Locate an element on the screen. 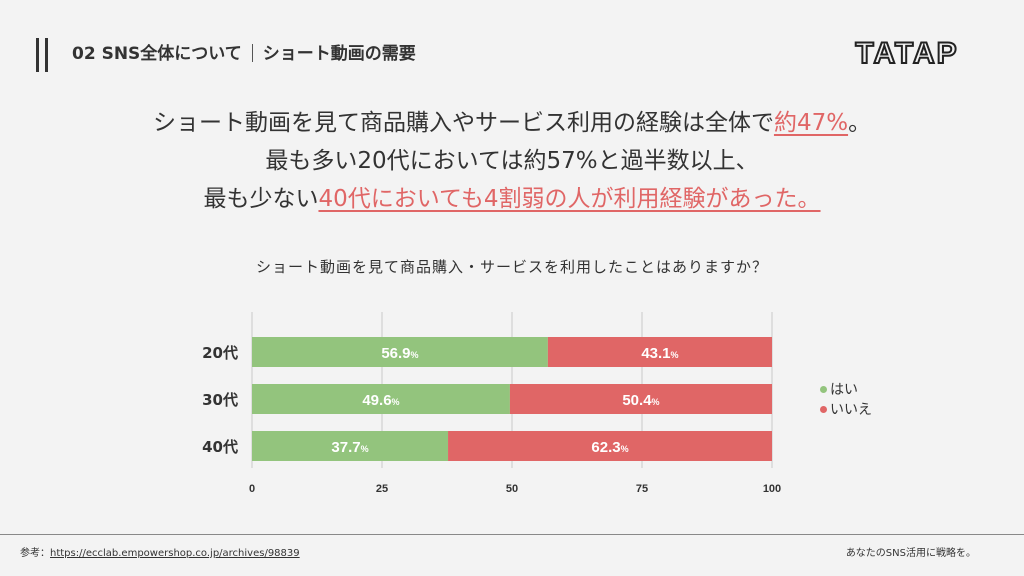  headline-line-3-text: 最も少ない is located at coordinates (261, 199).